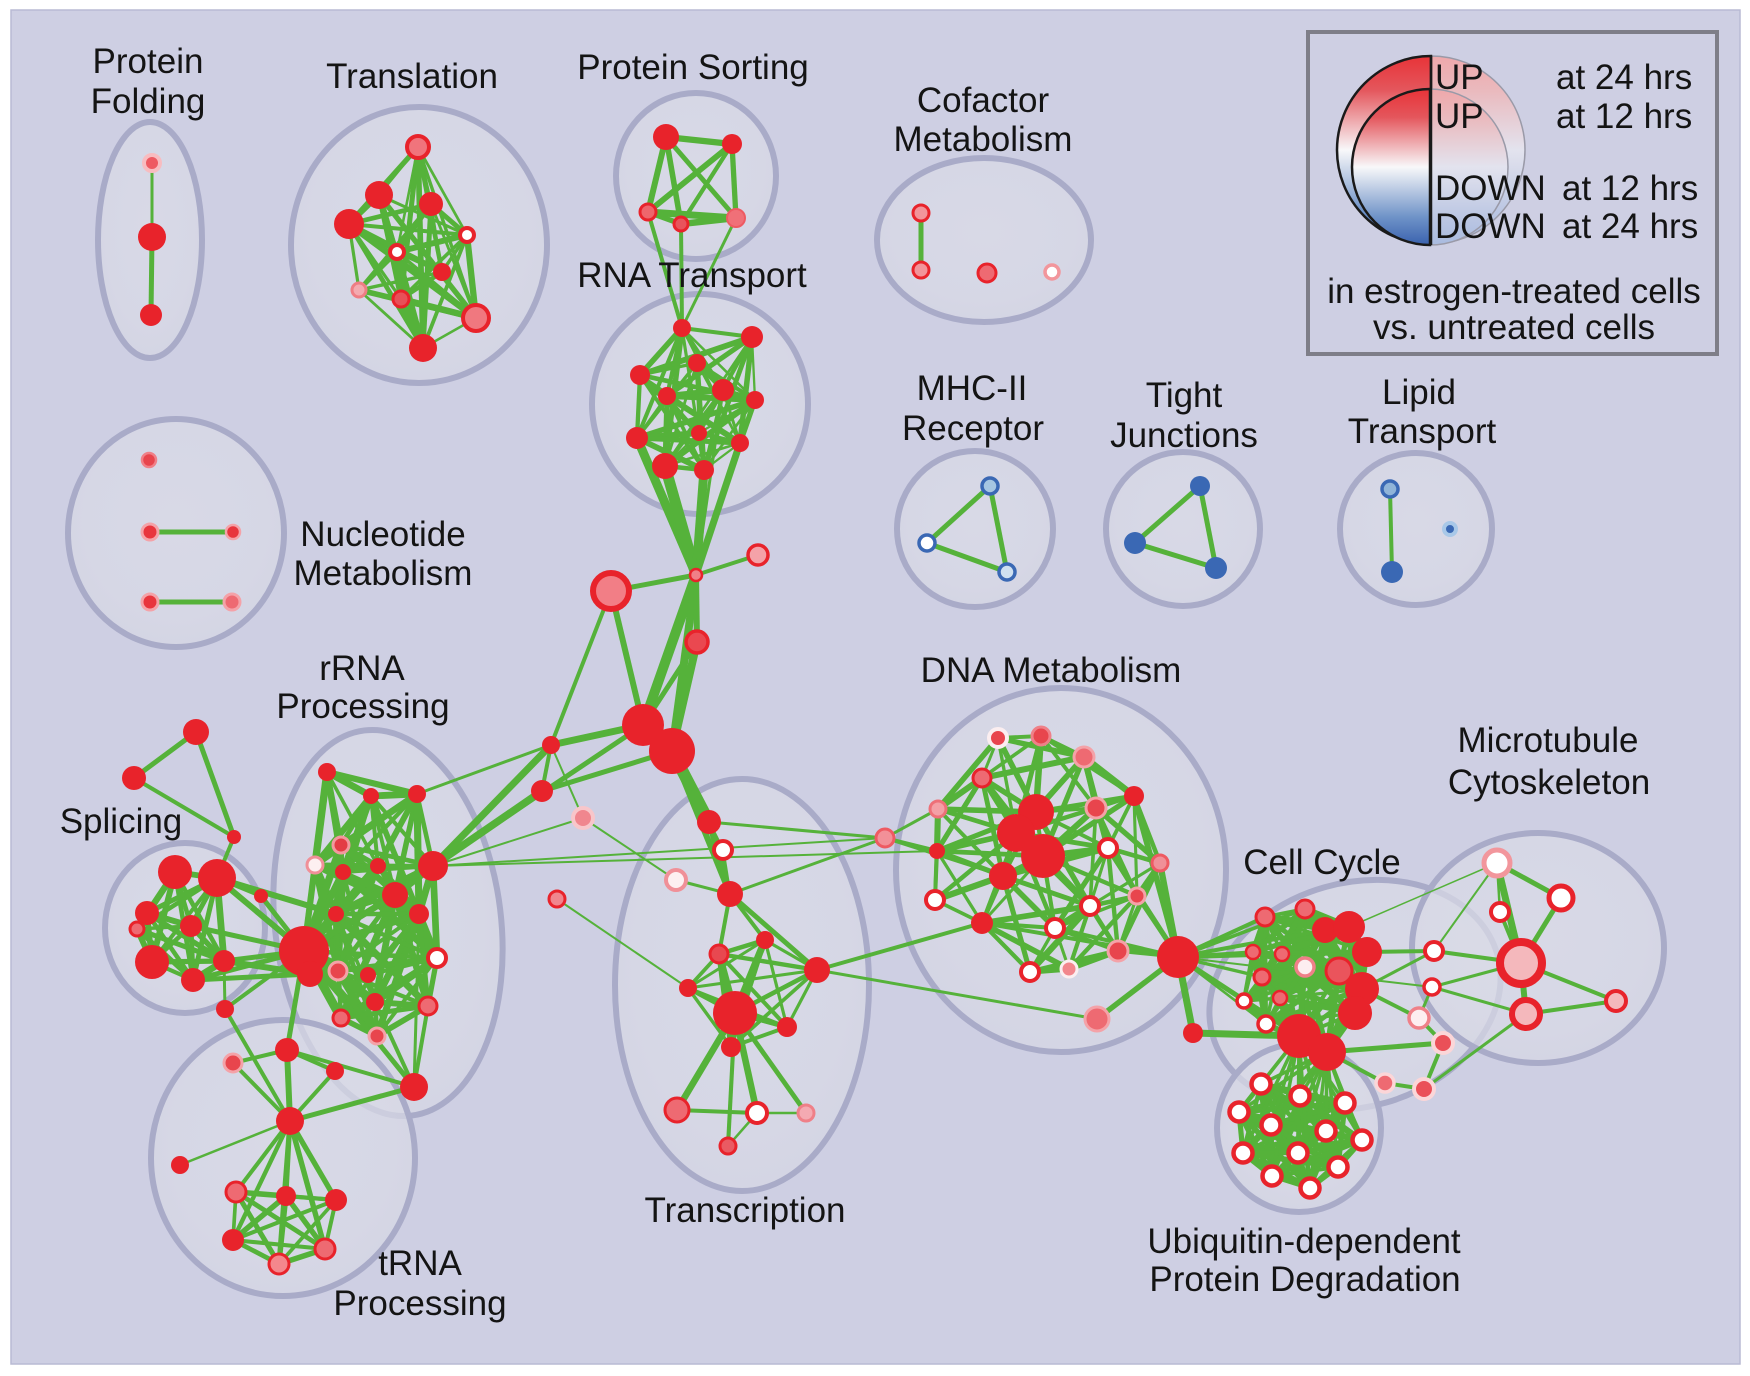 Image resolution: width=1750 pixels, height=1376 pixels. Describe the element at coordinates (1514, 327) in the screenshot. I see `svg-text: vs. untreated cells` at that location.